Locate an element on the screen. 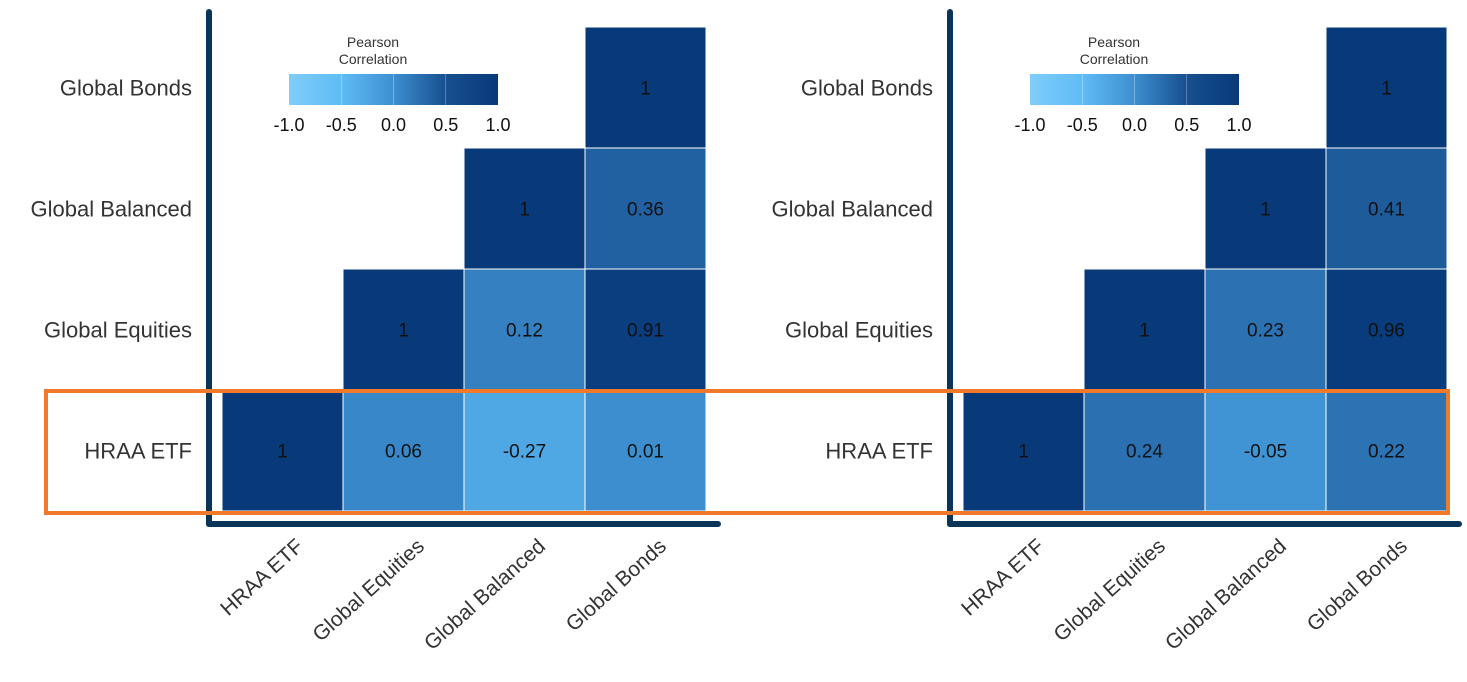  cell-value-label: 0.23 is located at coordinates (1265, 331).